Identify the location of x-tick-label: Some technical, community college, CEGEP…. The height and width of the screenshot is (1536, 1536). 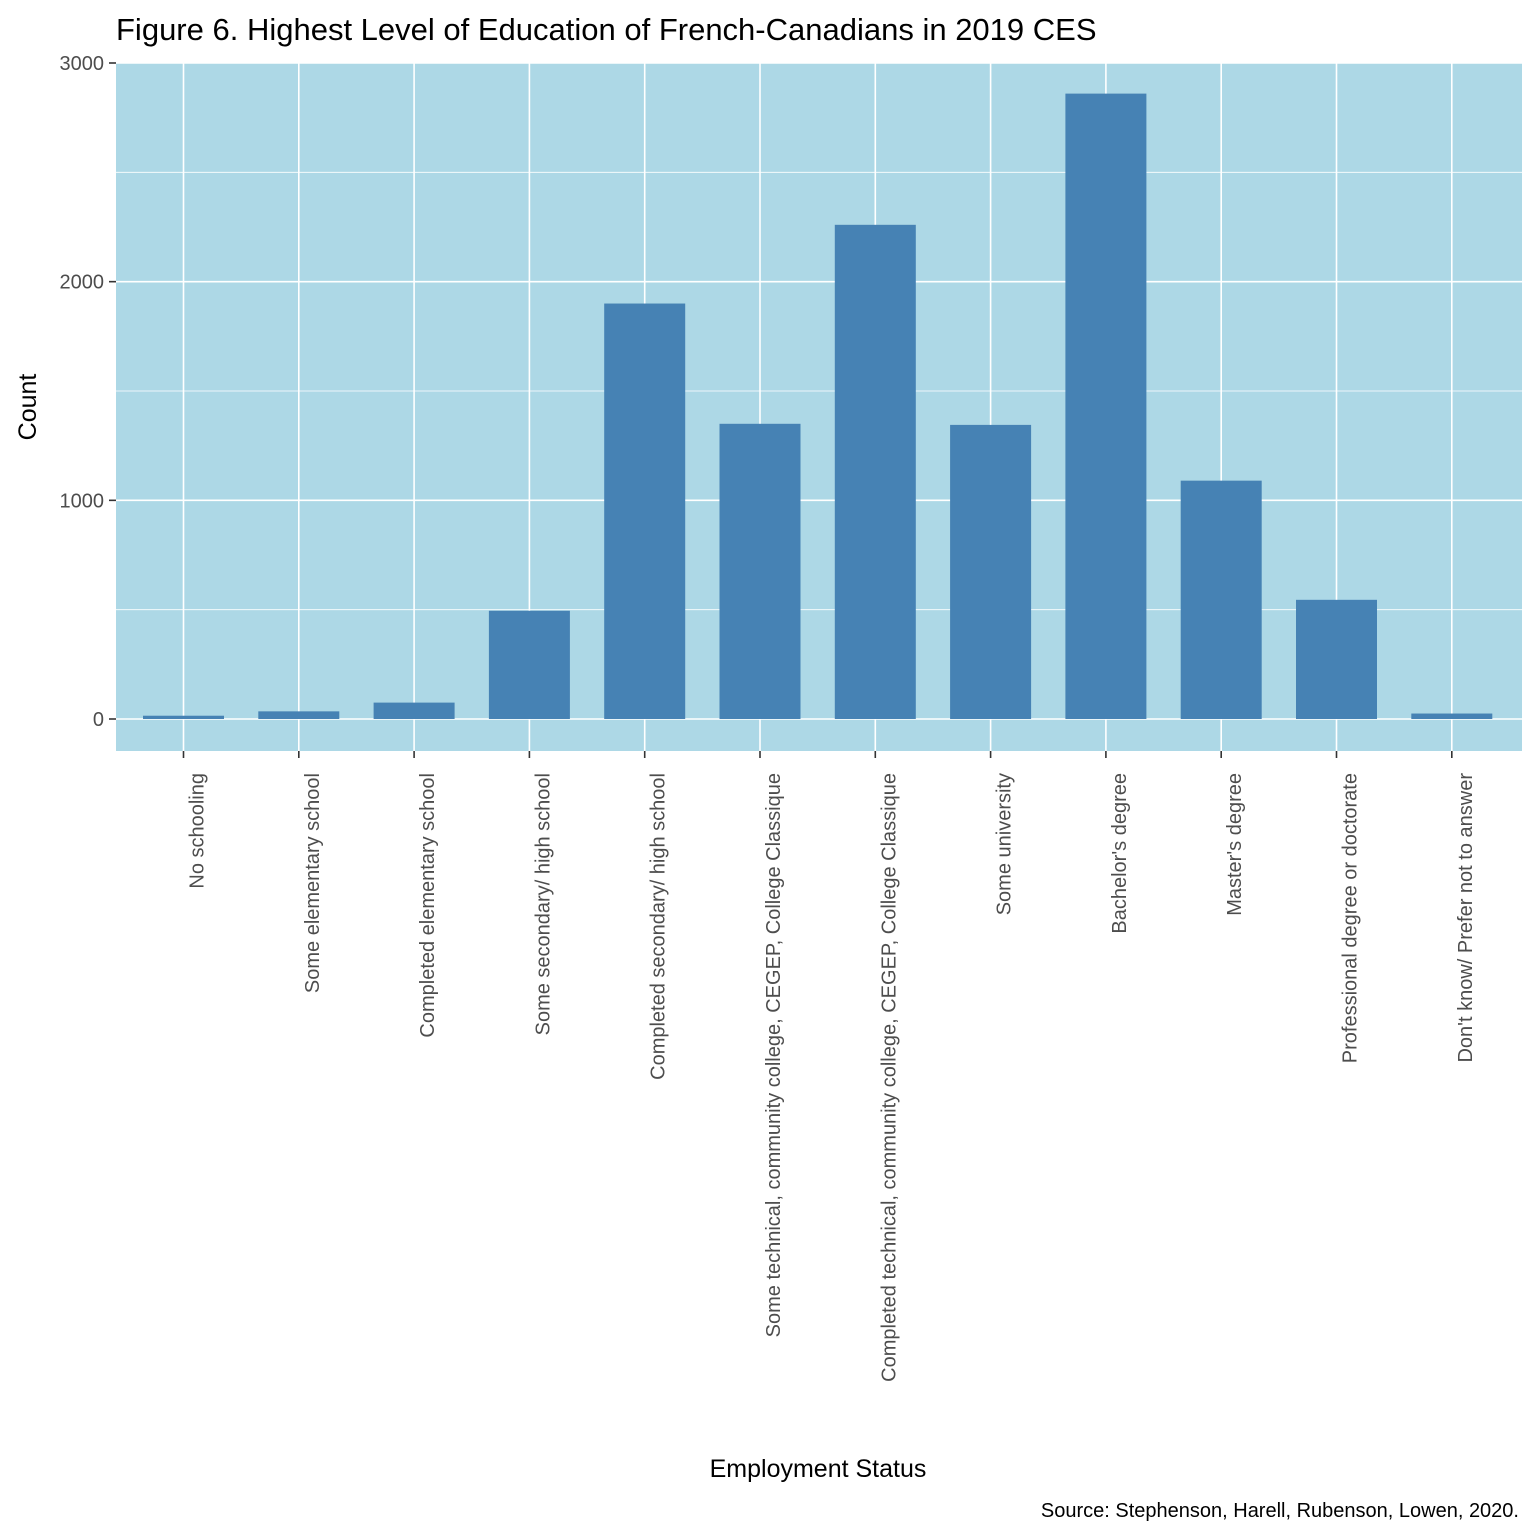
(774, 1055).